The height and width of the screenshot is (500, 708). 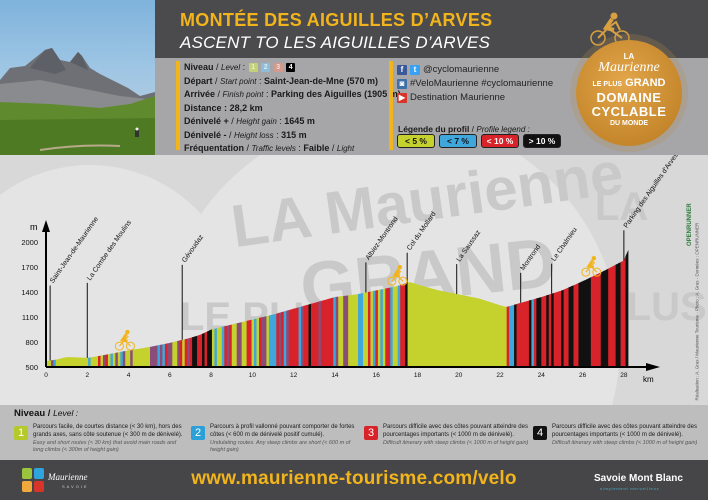 I want to click on website-link: www.maurienne-tourisme.com/velo, so click(x=354, y=478).